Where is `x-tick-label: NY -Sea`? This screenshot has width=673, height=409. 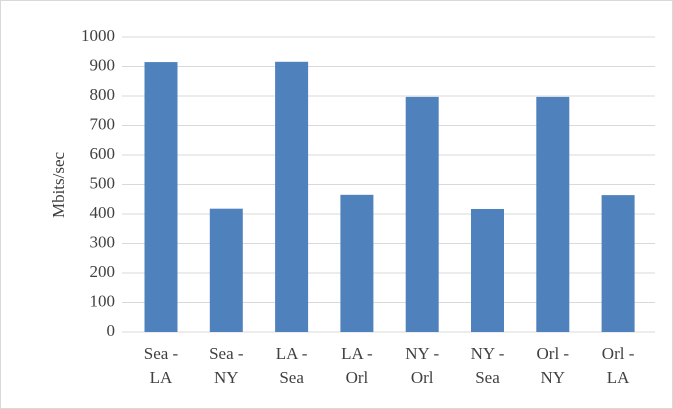
x-tick-label: NY -Sea is located at coordinates (488, 365).